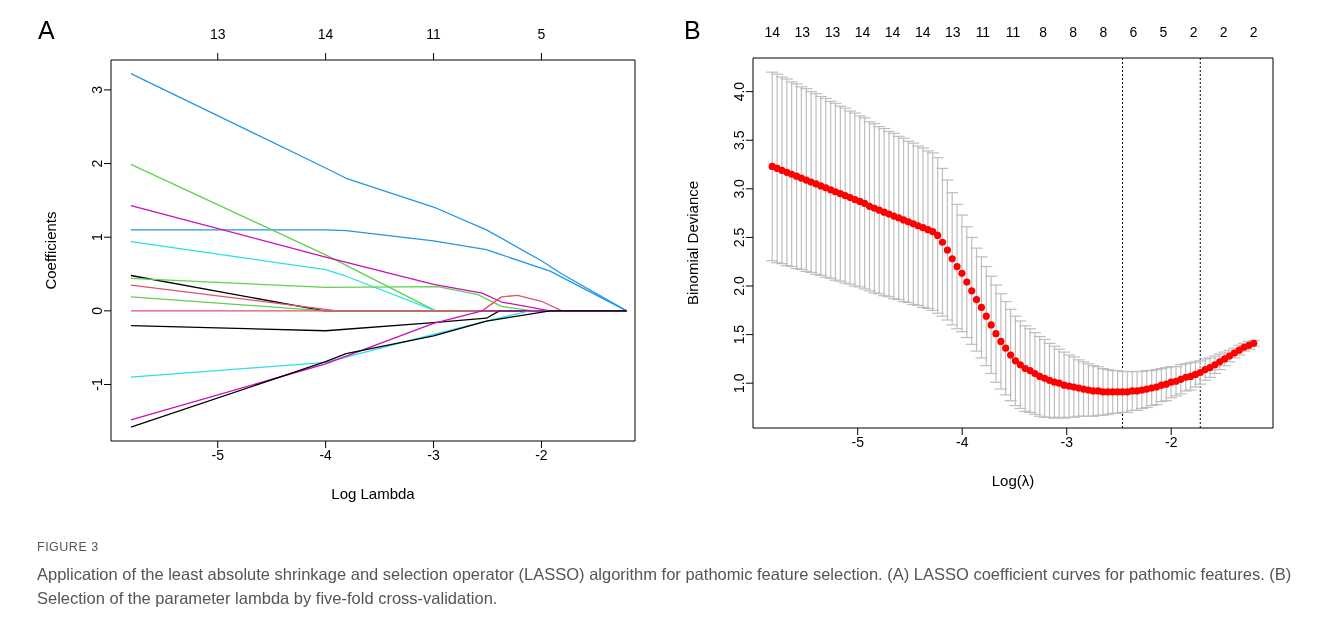  I want to click on x-axis-title: Log(λ), so click(1013, 480).